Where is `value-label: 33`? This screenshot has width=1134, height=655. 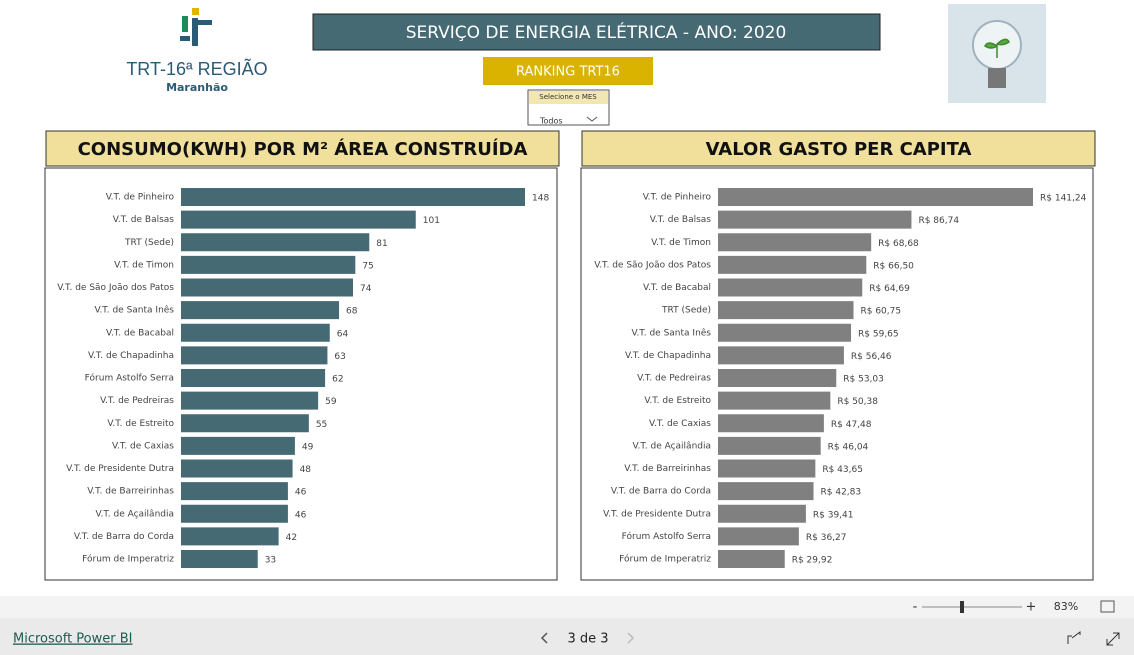
value-label: 33 is located at coordinates (270, 561).